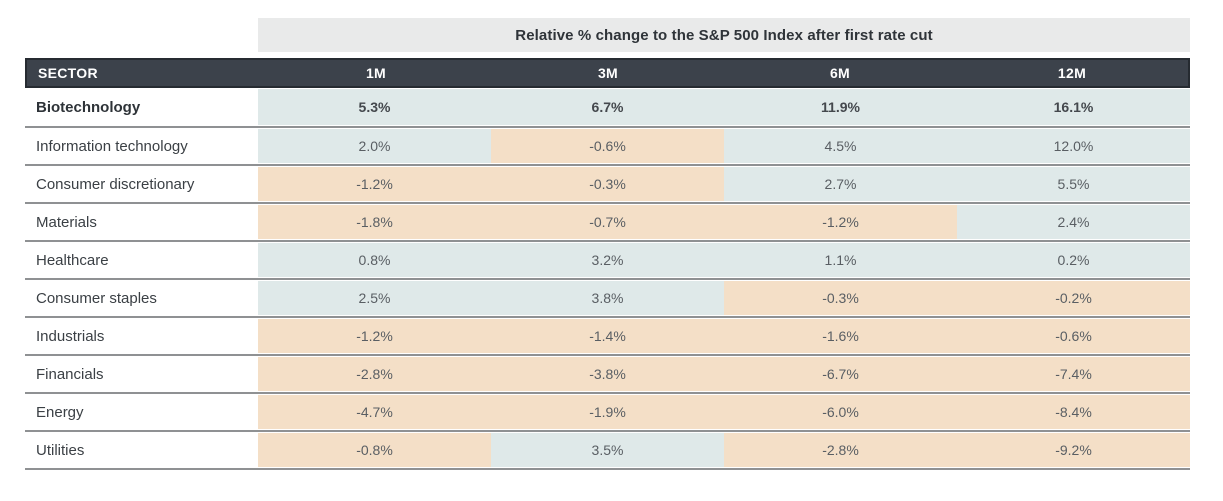 This screenshot has height=501, width=1223. I want to click on value-cell: -6.0%, so click(840, 412).